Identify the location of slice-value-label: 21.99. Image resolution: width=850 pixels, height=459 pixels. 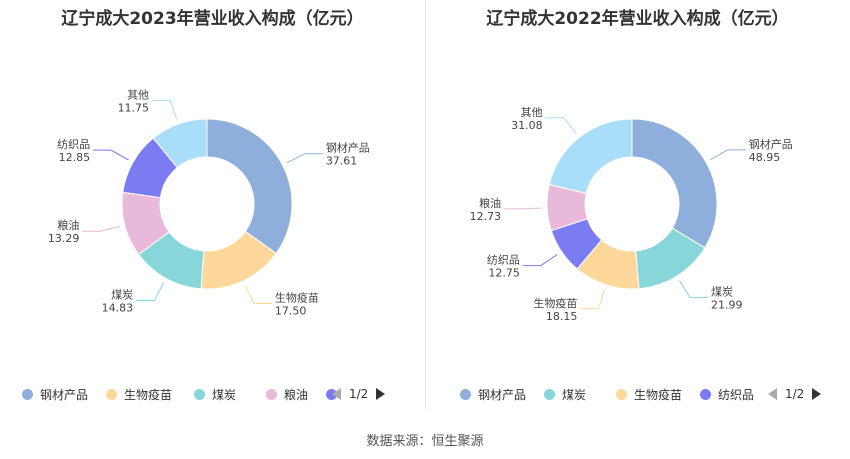
(727, 304).